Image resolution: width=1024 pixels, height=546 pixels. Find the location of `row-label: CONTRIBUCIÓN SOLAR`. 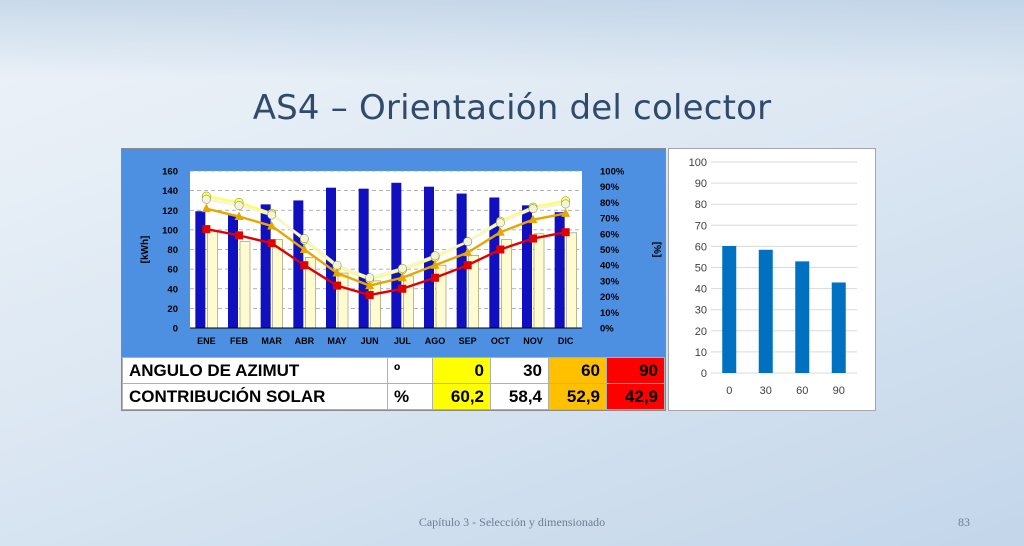

row-label: CONTRIBUCIÓN SOLAR is located at coordinates (255, 396).